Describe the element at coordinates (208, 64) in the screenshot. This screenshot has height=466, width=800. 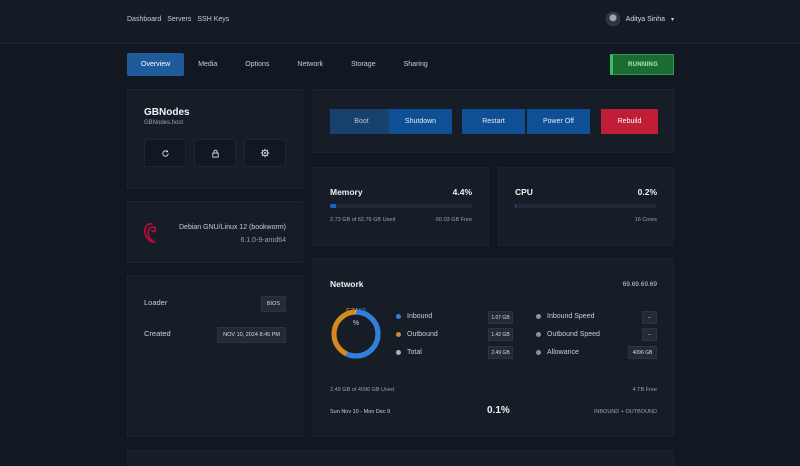
I see `tab-media: Media` at that location.